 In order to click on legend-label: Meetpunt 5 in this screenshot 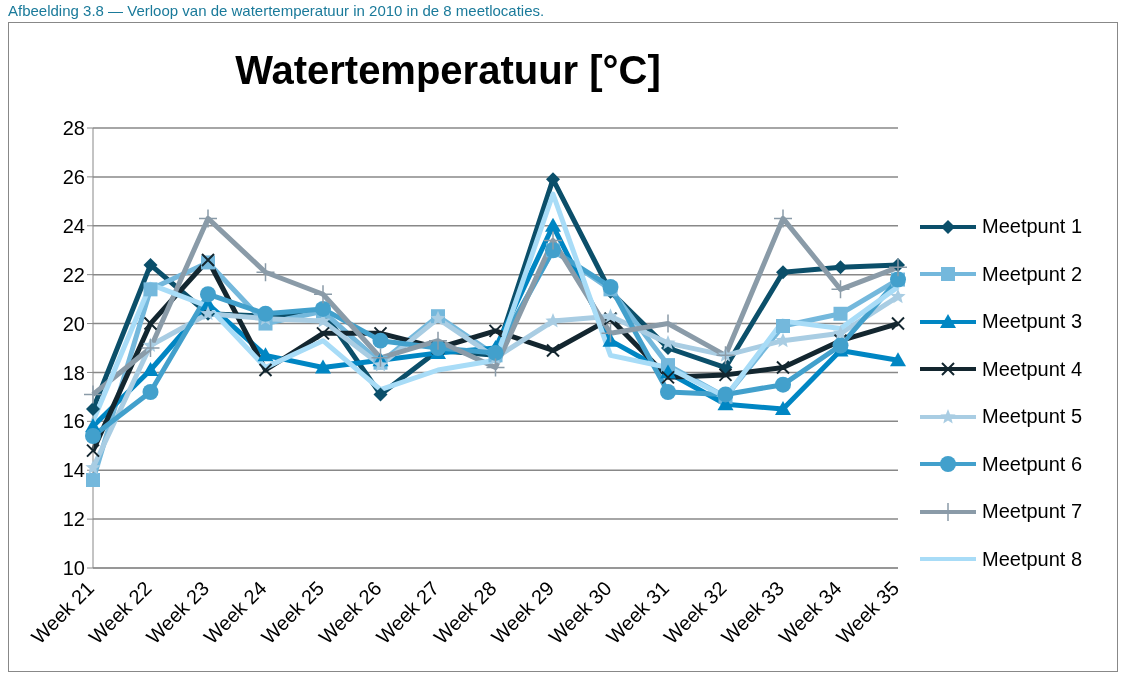, I will do `click(1032, 416)`.